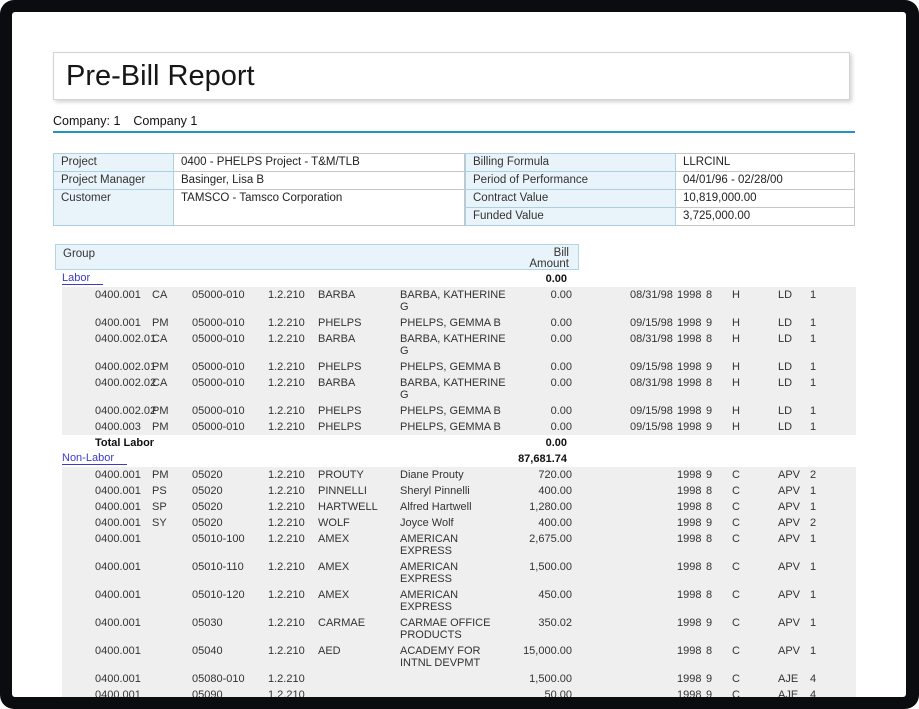  What do you see at coordinates (319, 180) in the screenshot?
I see `info-value: Basinger, Lisa B` at bounding box center [319, 180].